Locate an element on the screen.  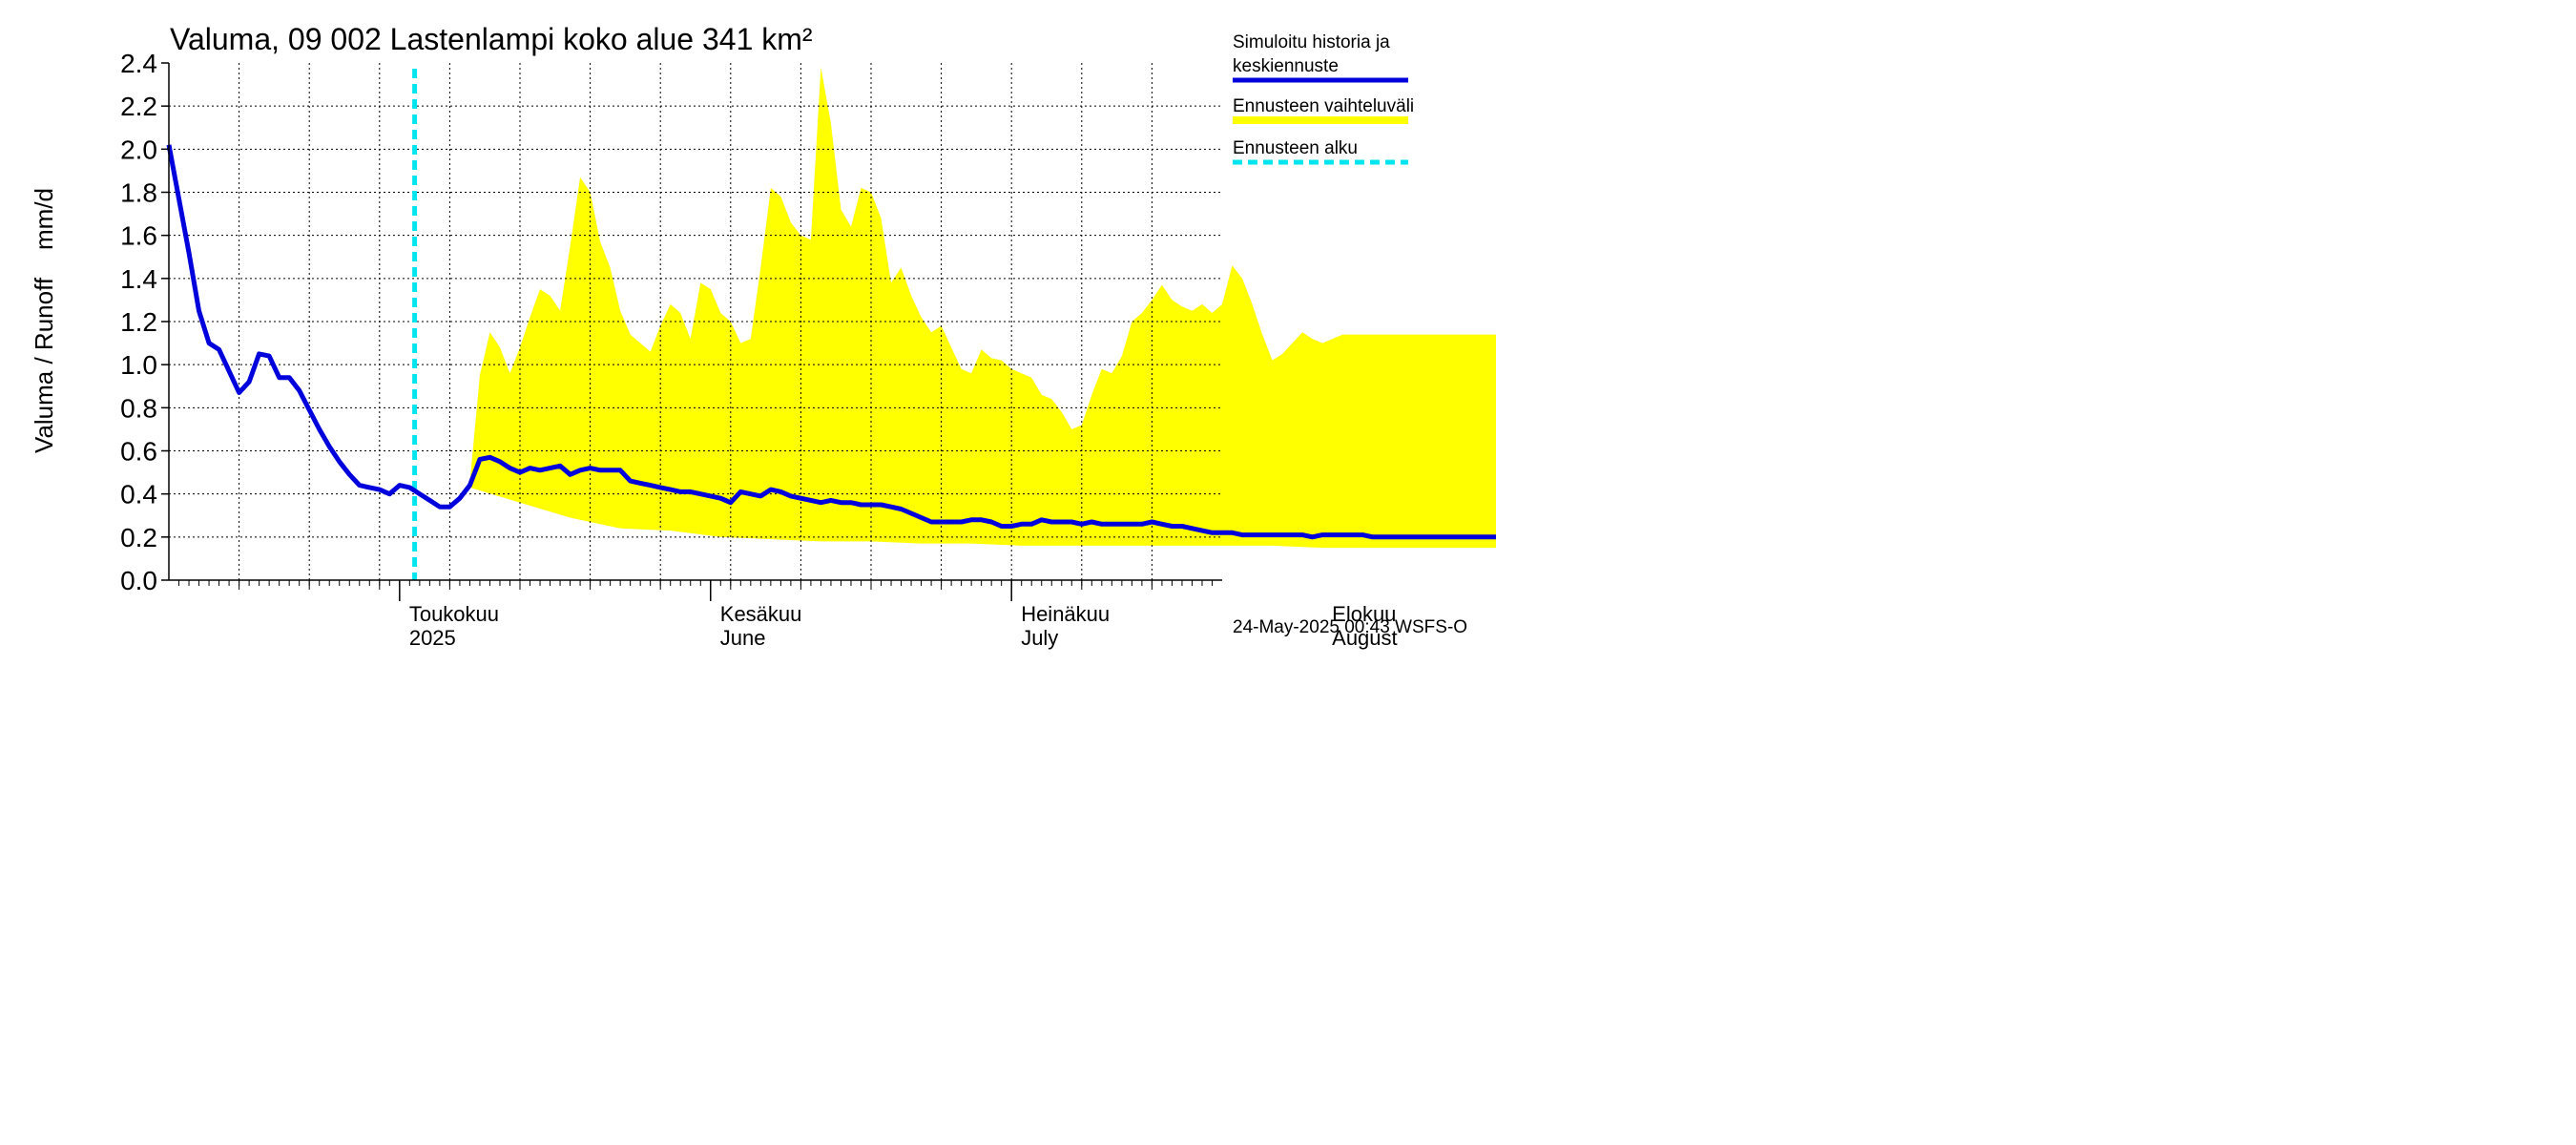
y-tick-label: 1.4 is located at coordinates (138, 279).